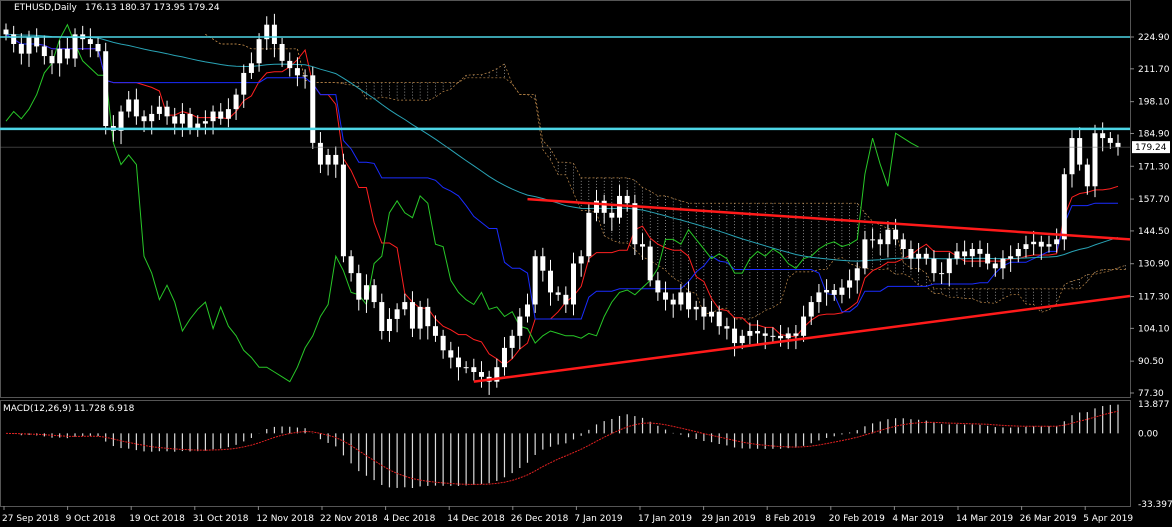 The image size is (1172, 527). What do you see at coordinates (221, 519) in the screenshot?
I see `time-tick-label: 31 Oct 2018` at bounding box center [221, 519].